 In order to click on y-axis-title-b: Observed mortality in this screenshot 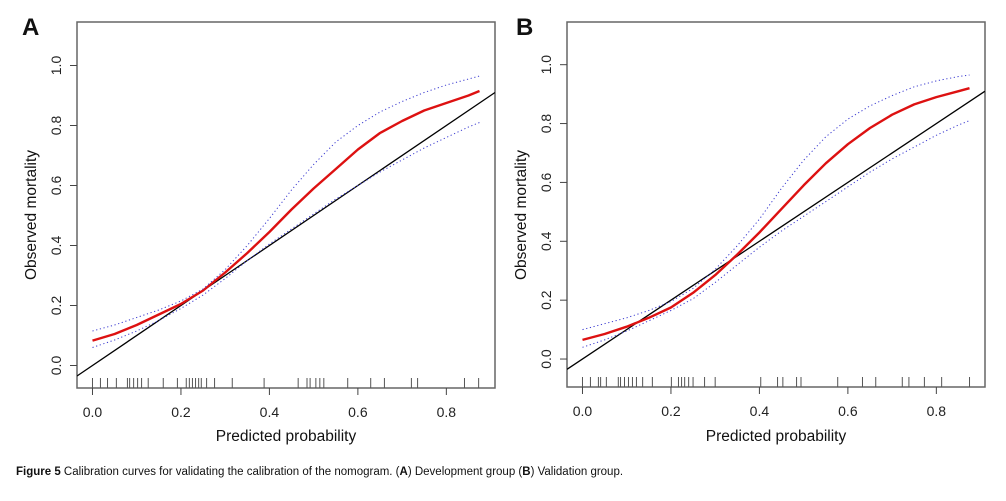, I will do `click(521, 215)`.